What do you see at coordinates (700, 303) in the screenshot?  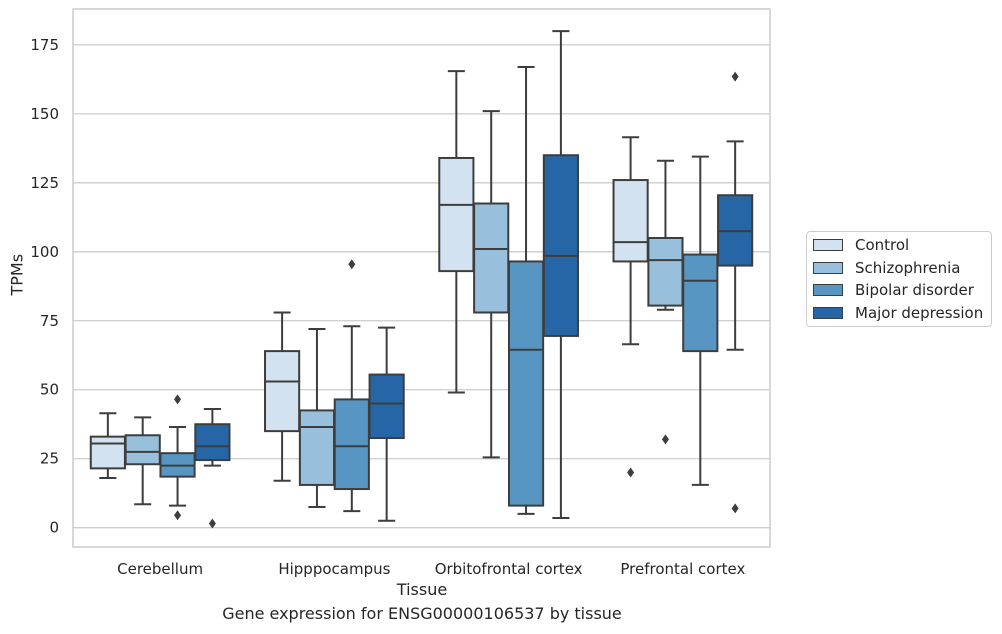 I see `box-prefrontal-cortex-bipolar-disorder-iqr` at bounding box center [700, 303].